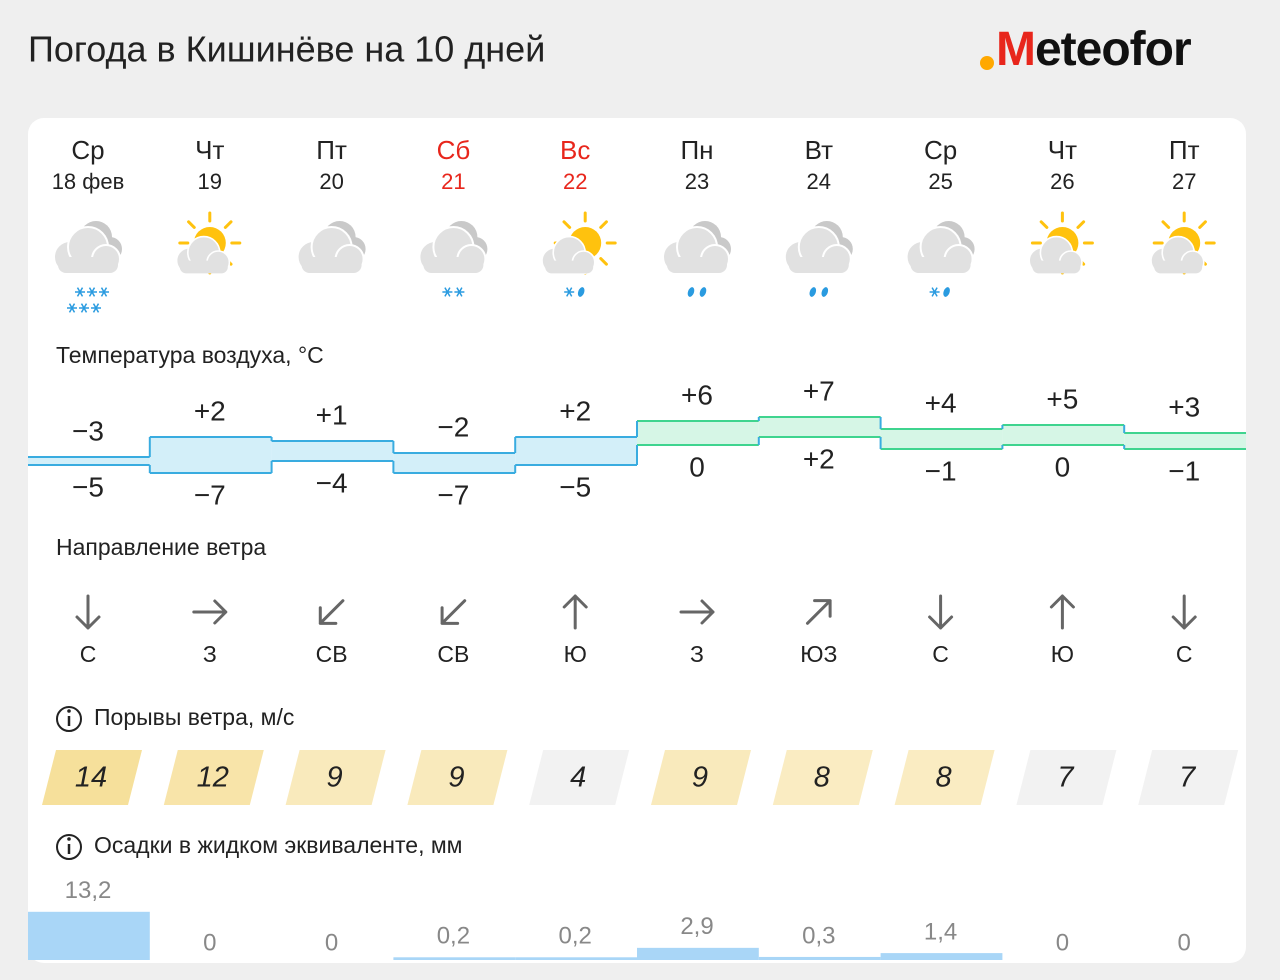 The width and height of the screenshot is (1280, 980). I want to click on date: 25, so click(940, 181).